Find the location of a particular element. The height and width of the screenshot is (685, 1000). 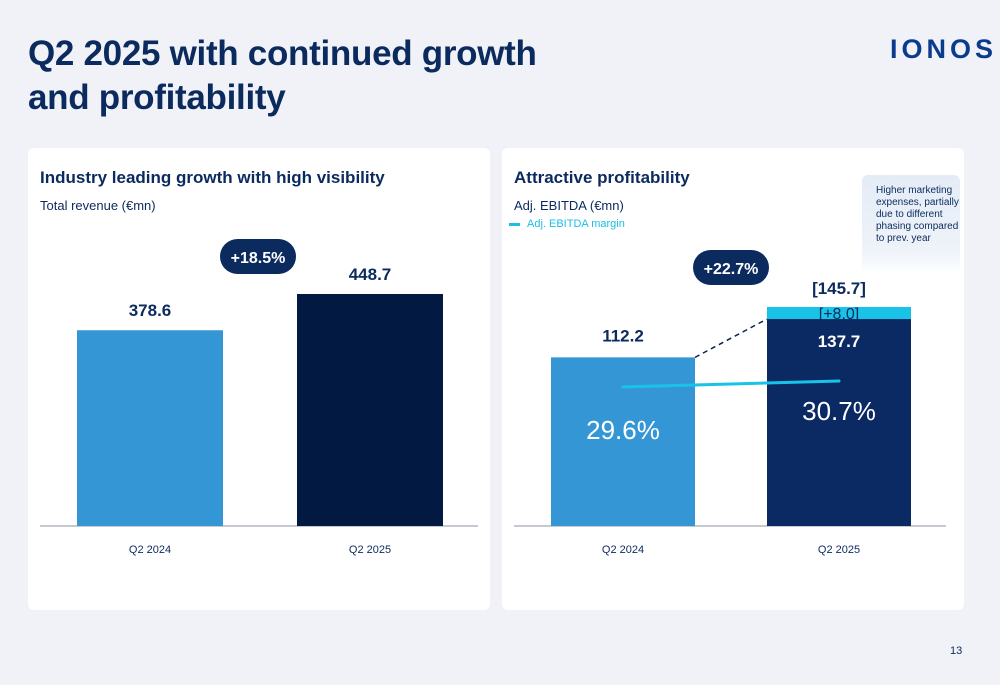

ebitda-value-label: 112.2 is located at coordinates (623, 335).